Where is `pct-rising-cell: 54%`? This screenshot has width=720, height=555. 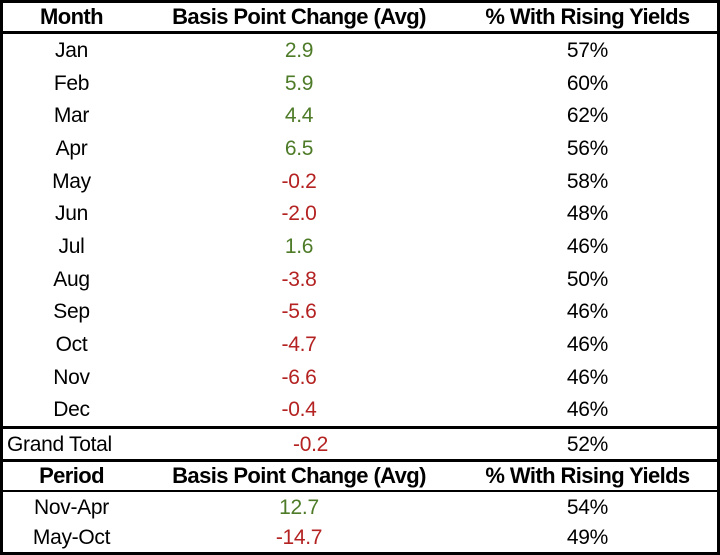 pct-rising-cell: 54% is located at coordinates (587, 507).